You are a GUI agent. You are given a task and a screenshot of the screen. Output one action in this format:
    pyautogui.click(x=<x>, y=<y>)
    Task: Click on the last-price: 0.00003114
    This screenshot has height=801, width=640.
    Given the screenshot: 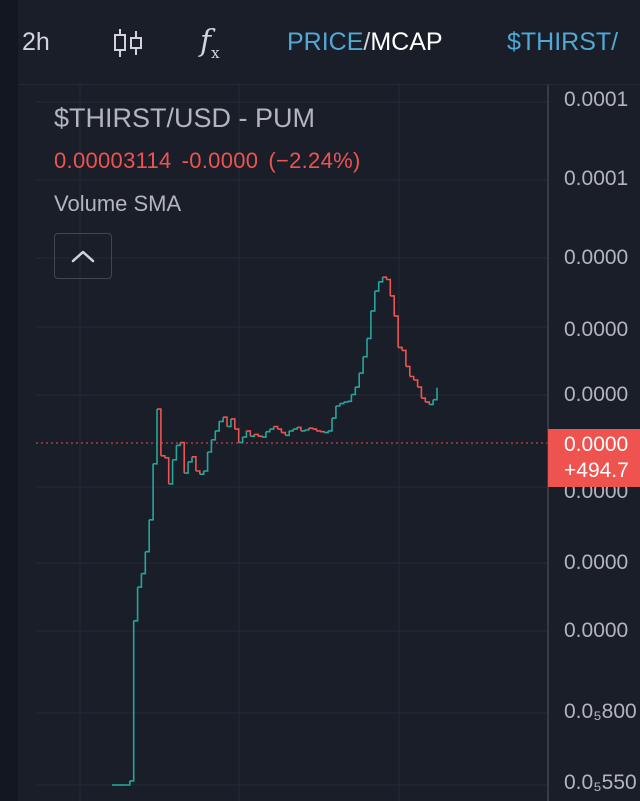 What is the action you would take?
    pyautogui.click(x=113, y=160)
    